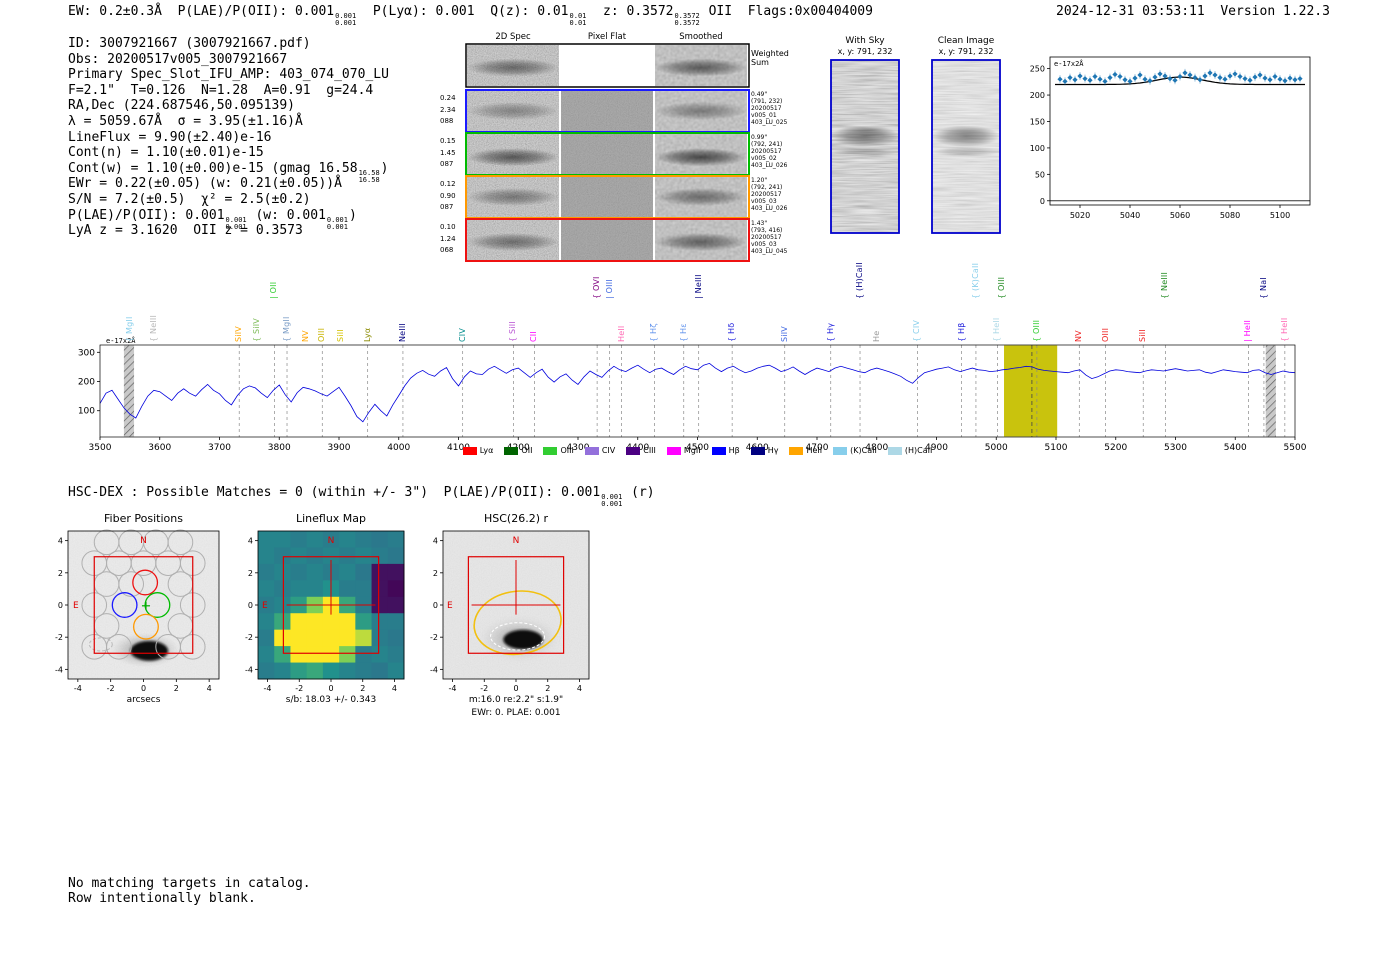 The image size is (1400, 953). I want to click on emission-line-label: HeII, so click(621, 333).